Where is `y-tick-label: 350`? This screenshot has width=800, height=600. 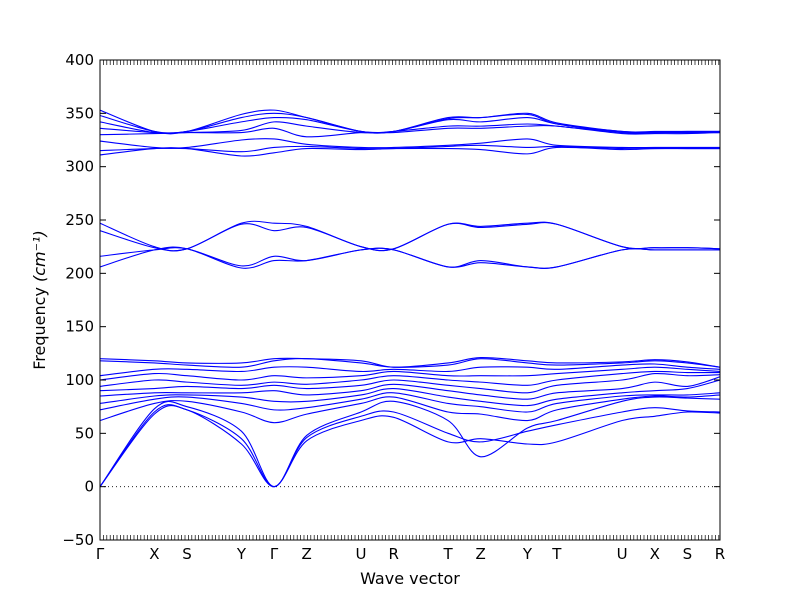
y-tick-label: 350 is located at coordinates (79, 113).